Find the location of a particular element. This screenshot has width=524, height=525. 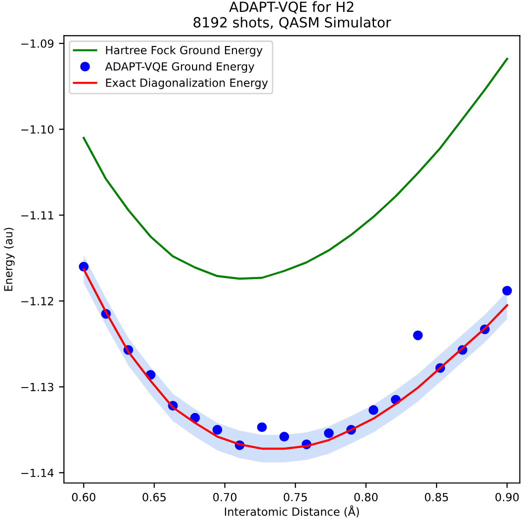

x-tick-label: 0.60 is located at coordinates (84, 497).